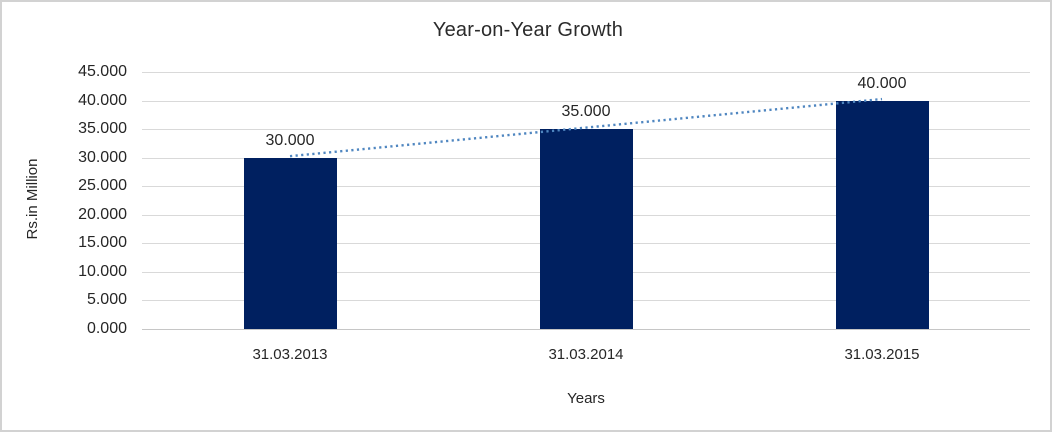  Describe the element at coordinates (528, 30) in the screenshot. I see `chart-title: Year-on-Year Growth` at that location.